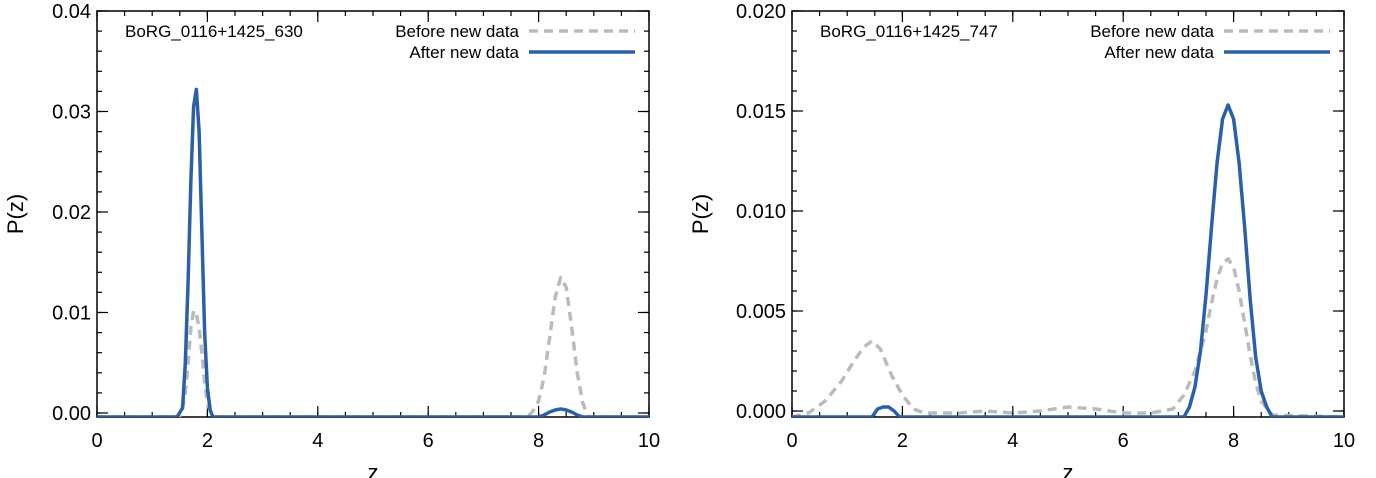 This screenshot has height=478, width=1376. I want to click on y-tick-label: 0.01, so click(71, 313).